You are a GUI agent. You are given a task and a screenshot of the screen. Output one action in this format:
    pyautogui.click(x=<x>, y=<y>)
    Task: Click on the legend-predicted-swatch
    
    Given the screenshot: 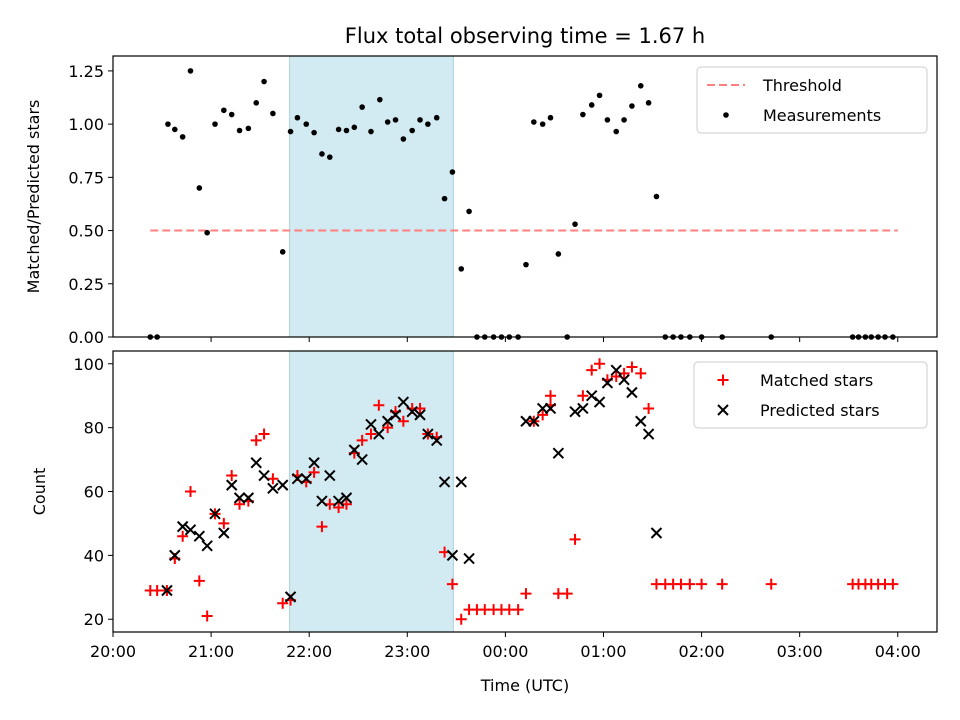 What is the action you would take?
    pyautogui.click(x=723, y=410)
    